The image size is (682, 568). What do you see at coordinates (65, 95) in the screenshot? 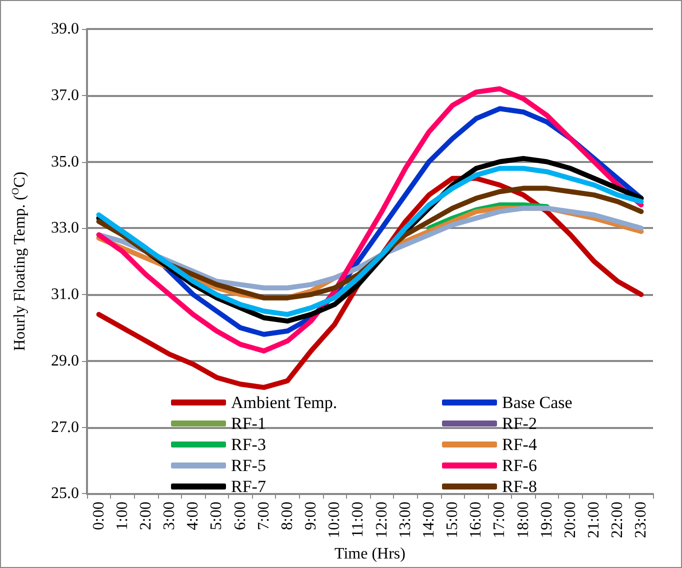
I see `y-tick-label: 37.0` at bounding box center [65, 95].